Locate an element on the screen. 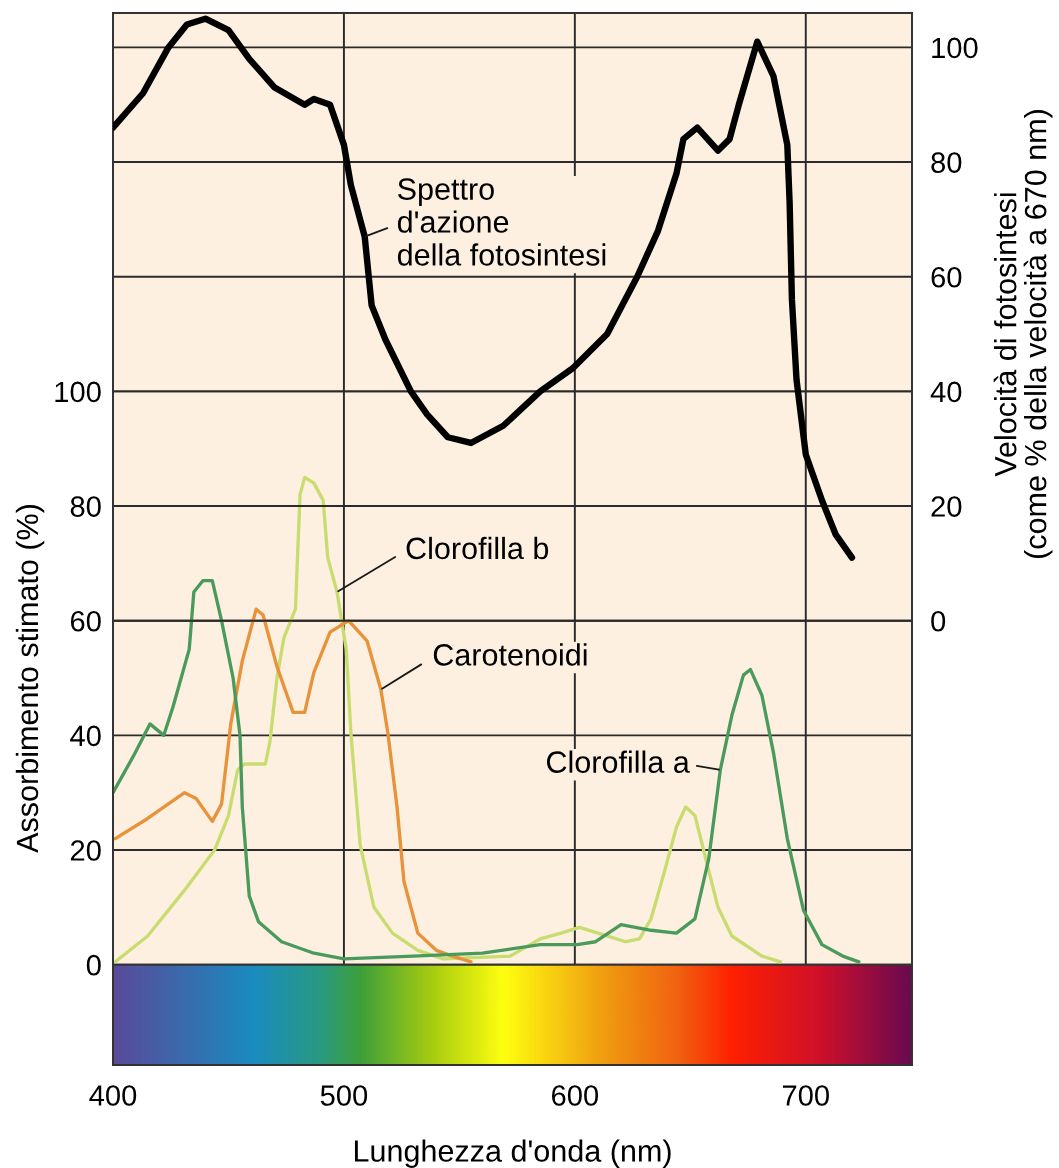 The height and width of the screenshot is (1168, 1059). y-tick-label: 80 is located at coordinates (85, 506).